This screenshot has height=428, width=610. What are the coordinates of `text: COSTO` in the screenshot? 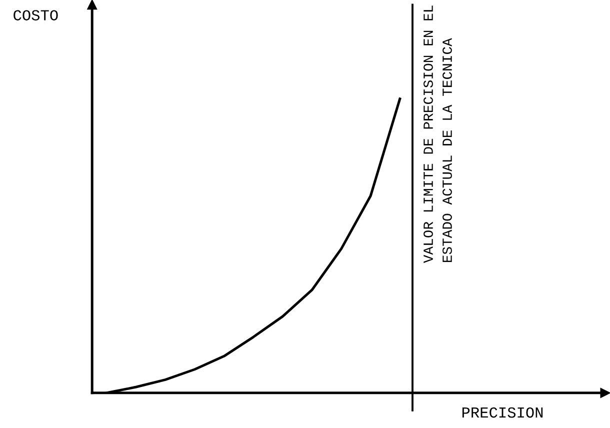 It's located at (36, 15).